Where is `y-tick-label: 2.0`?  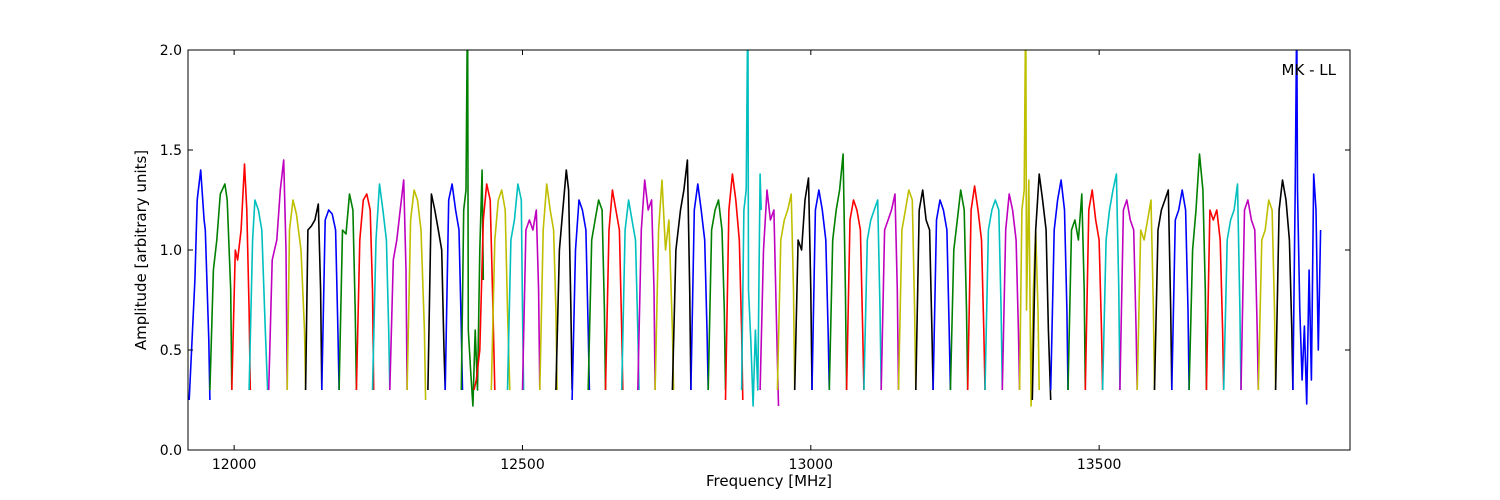 y-tick-label: 2.0 is located at coordinates (171, 51).